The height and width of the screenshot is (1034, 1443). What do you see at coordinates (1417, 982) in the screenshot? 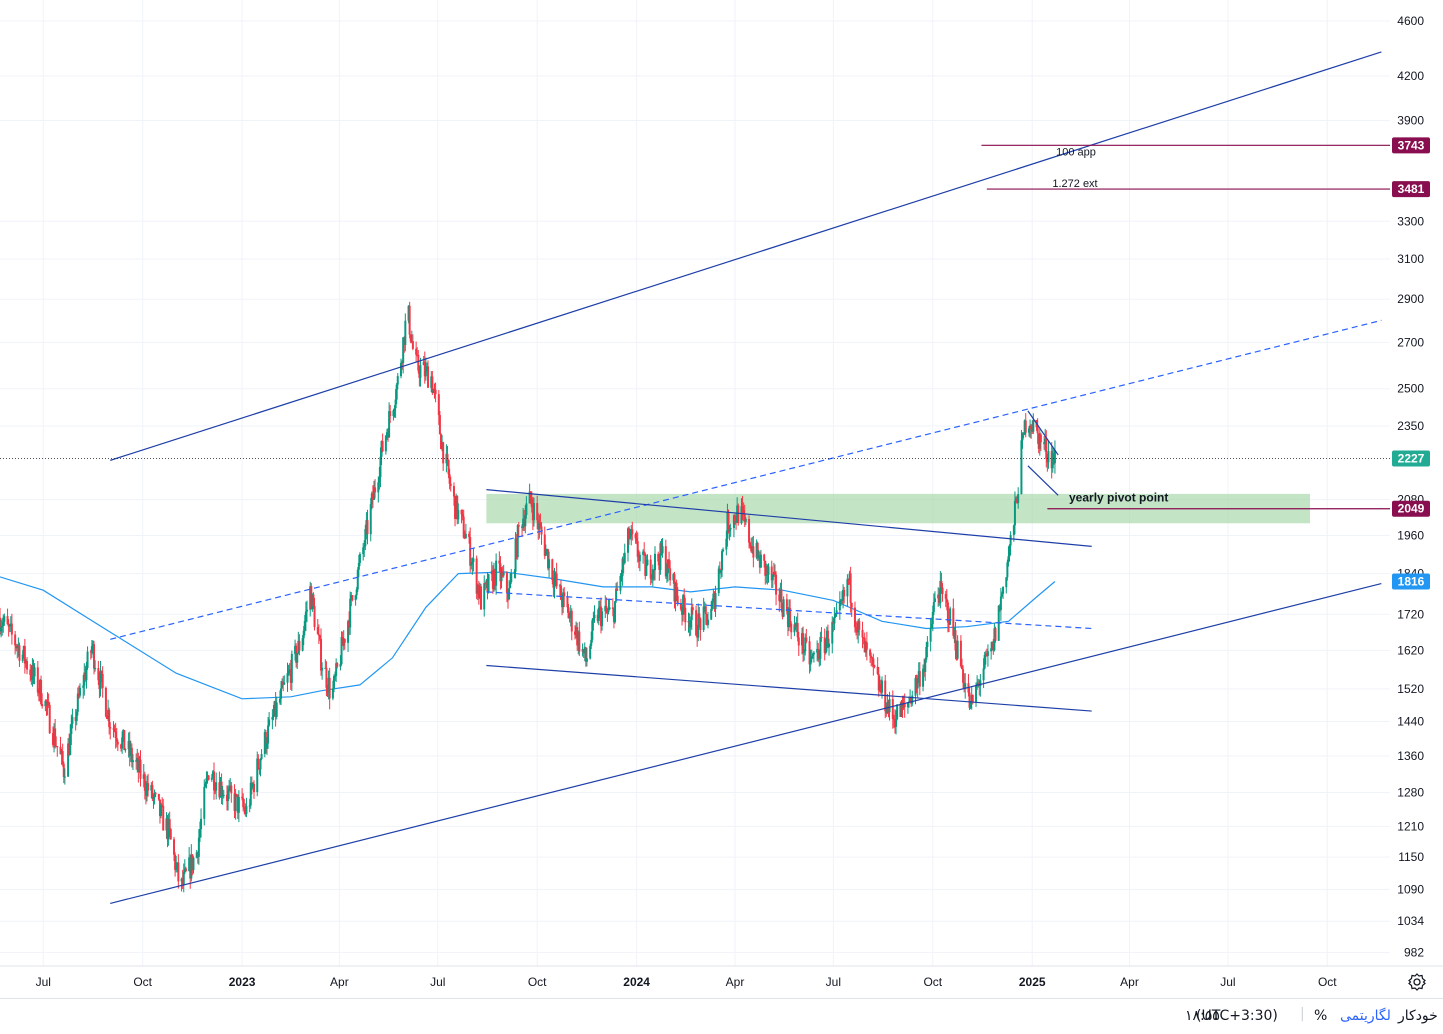
I see `settings-gear-icon` at bounding box center [1417, 982].